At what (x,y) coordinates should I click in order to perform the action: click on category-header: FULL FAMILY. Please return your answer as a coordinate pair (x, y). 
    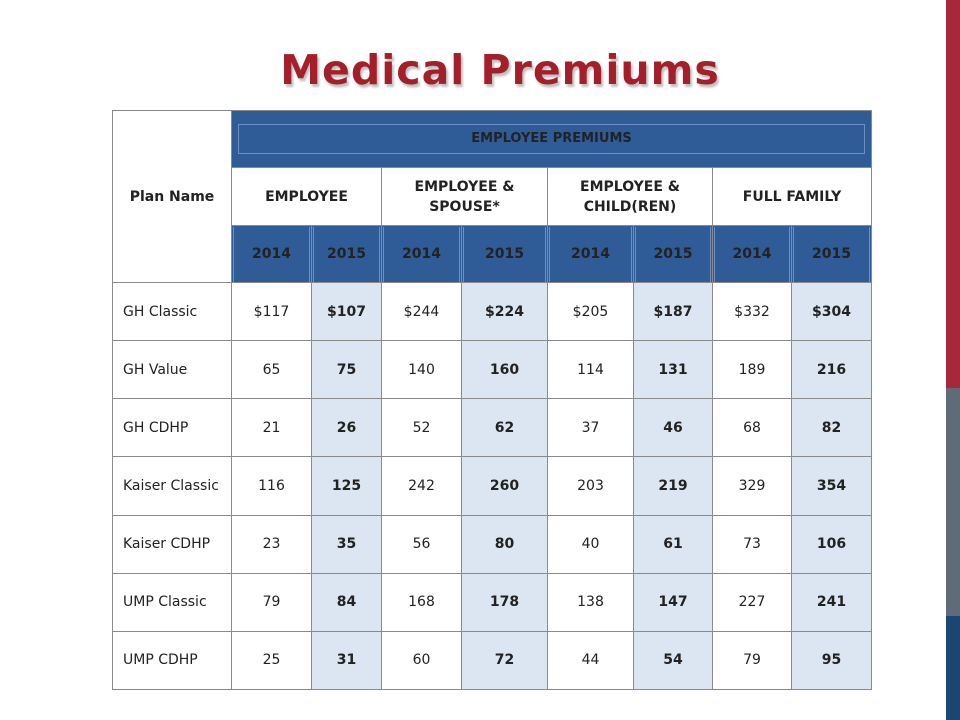
    Looking at the image, I should click on (792, 196).